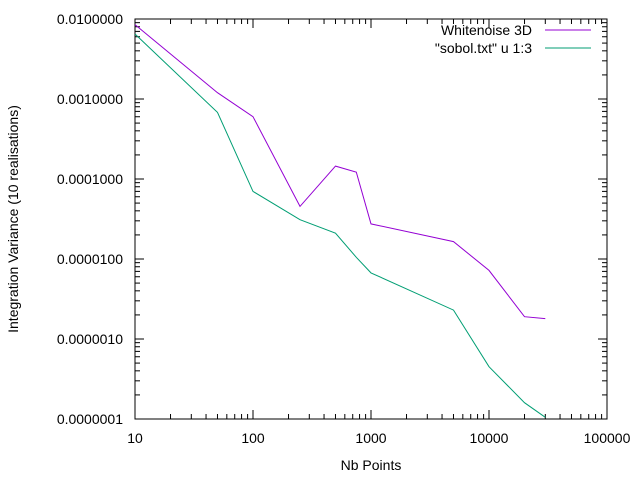  I want to click on y-tick-label: 0.0000001, so click(90, 419).